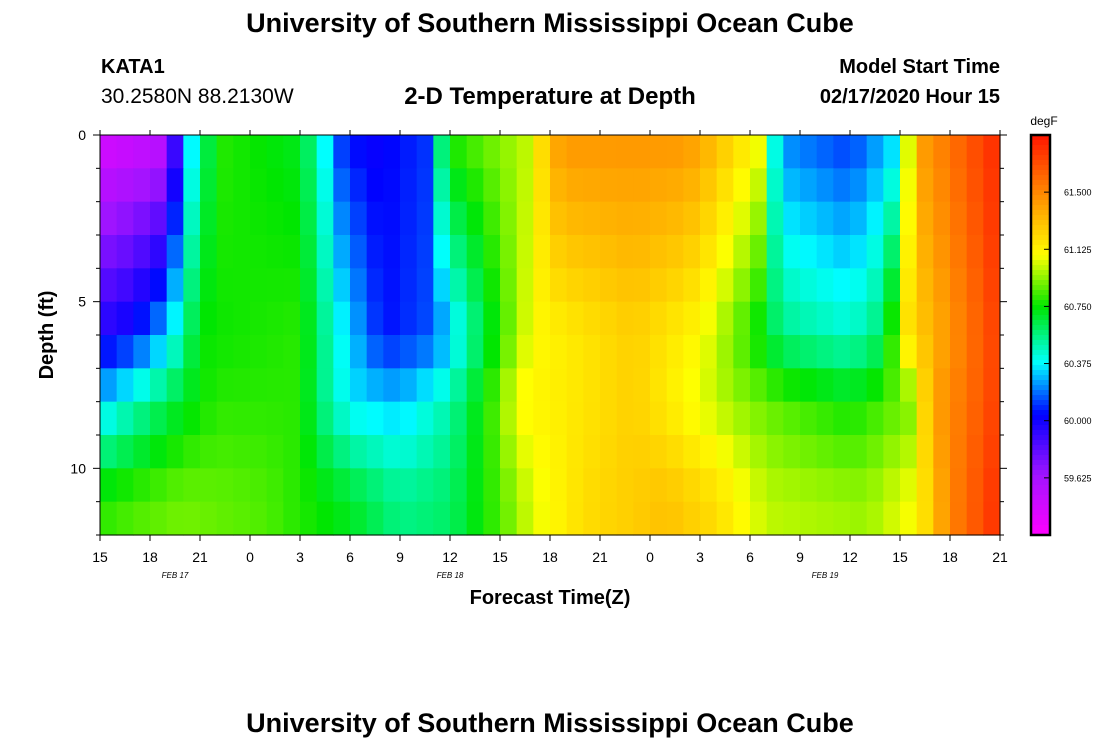 This screenshot has width=1100, height=750. What do you see at coordinates (47, 335) in the screenshot?
I see `y-axis-label: Depth (ft)` at bounding box center [47, 335].